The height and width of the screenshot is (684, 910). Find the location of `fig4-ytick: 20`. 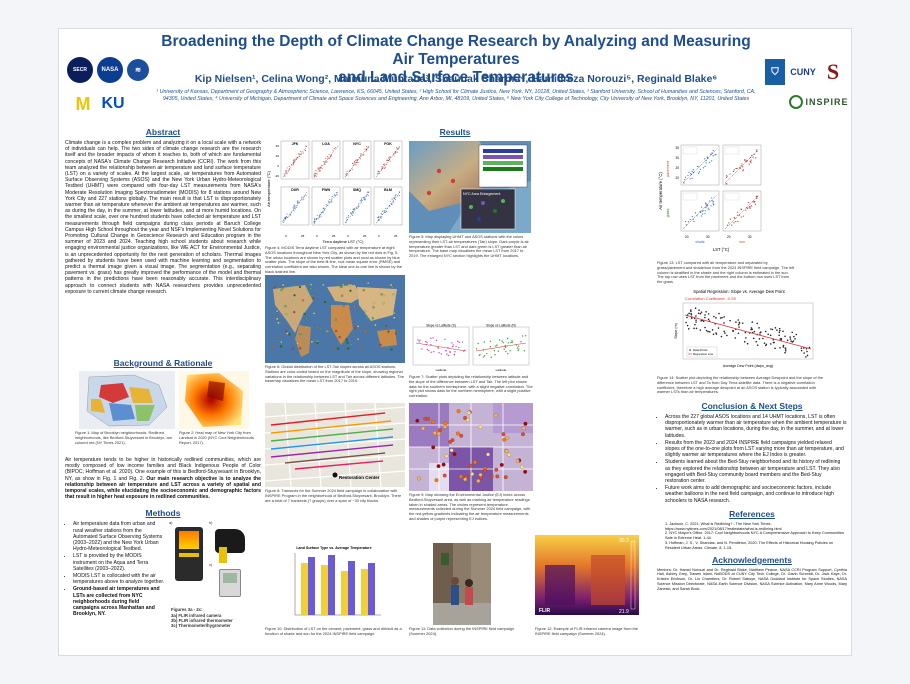

fig4-ytick: 20 is located at coordinates (278, 156).